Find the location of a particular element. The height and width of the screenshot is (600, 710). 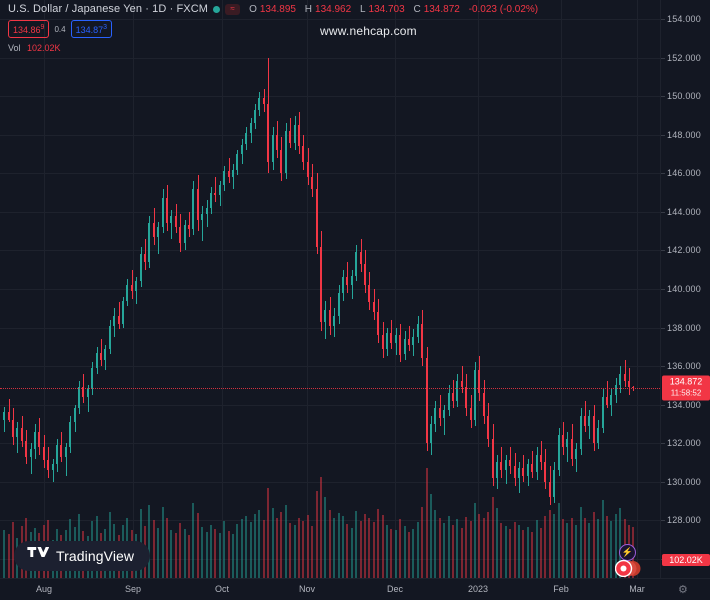

time-tick-label: 2023 is located at coordinates (478, 589).